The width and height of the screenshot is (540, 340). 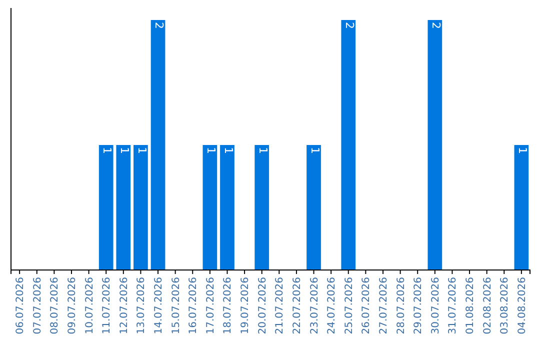 I want to click on x-tick-label: 09.07.2026, so click(x=72, y=305).